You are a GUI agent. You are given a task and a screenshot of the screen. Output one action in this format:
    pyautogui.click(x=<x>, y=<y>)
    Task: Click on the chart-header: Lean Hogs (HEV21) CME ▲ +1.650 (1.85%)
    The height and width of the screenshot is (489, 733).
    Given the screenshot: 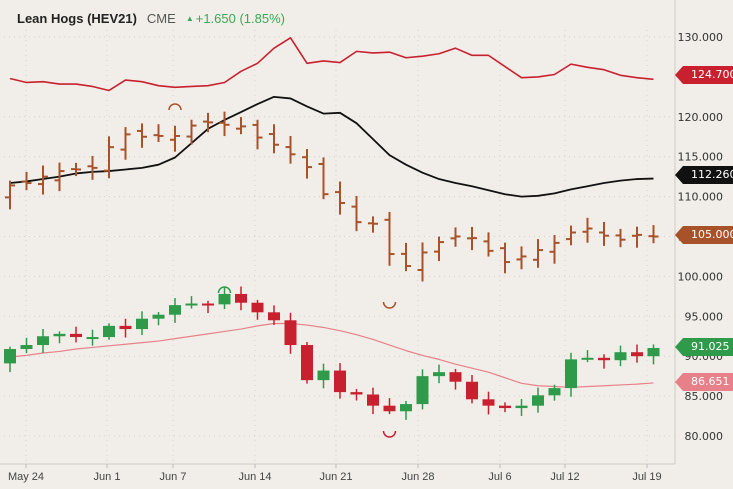 What is the action you would take?
    pyautogui.click(x=151, y=18)
    